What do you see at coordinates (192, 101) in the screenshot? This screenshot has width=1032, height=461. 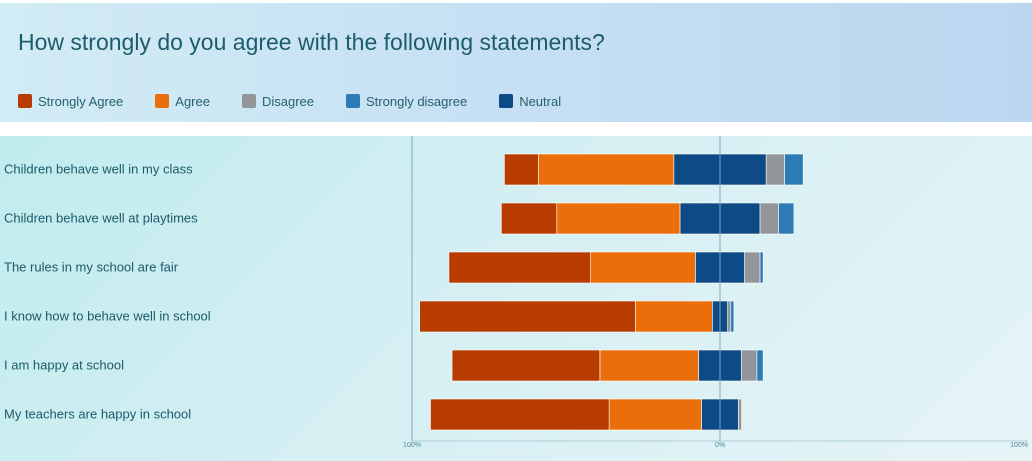 I see `legend-label: Agree` at bounding box center [192, 101].